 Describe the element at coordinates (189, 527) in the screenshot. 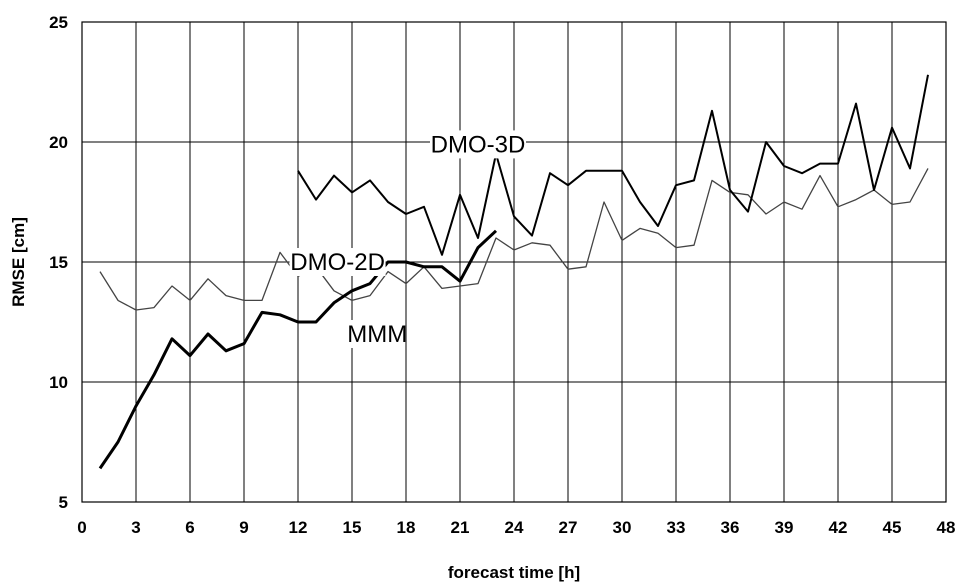

I see `x-tick-label: 6` at that location.